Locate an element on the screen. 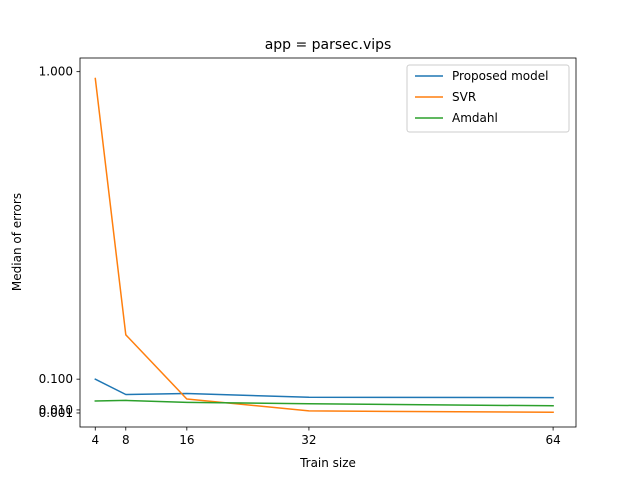  y-tick-label: 1.000 is located at coordinates (56, 72).